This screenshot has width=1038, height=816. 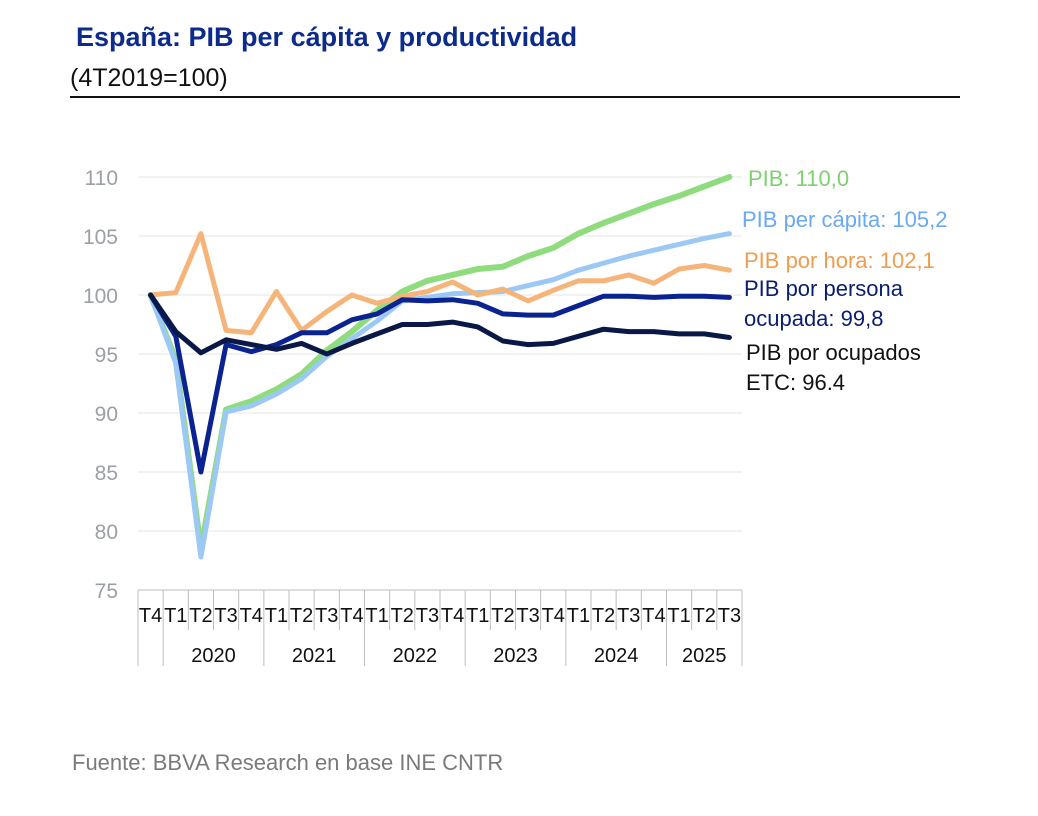 What do you see at coordinates (824, 303) in the screenshot?
I see `series-label: PIB por persona ocupada: 99,8` at bounding box center [824, 303].